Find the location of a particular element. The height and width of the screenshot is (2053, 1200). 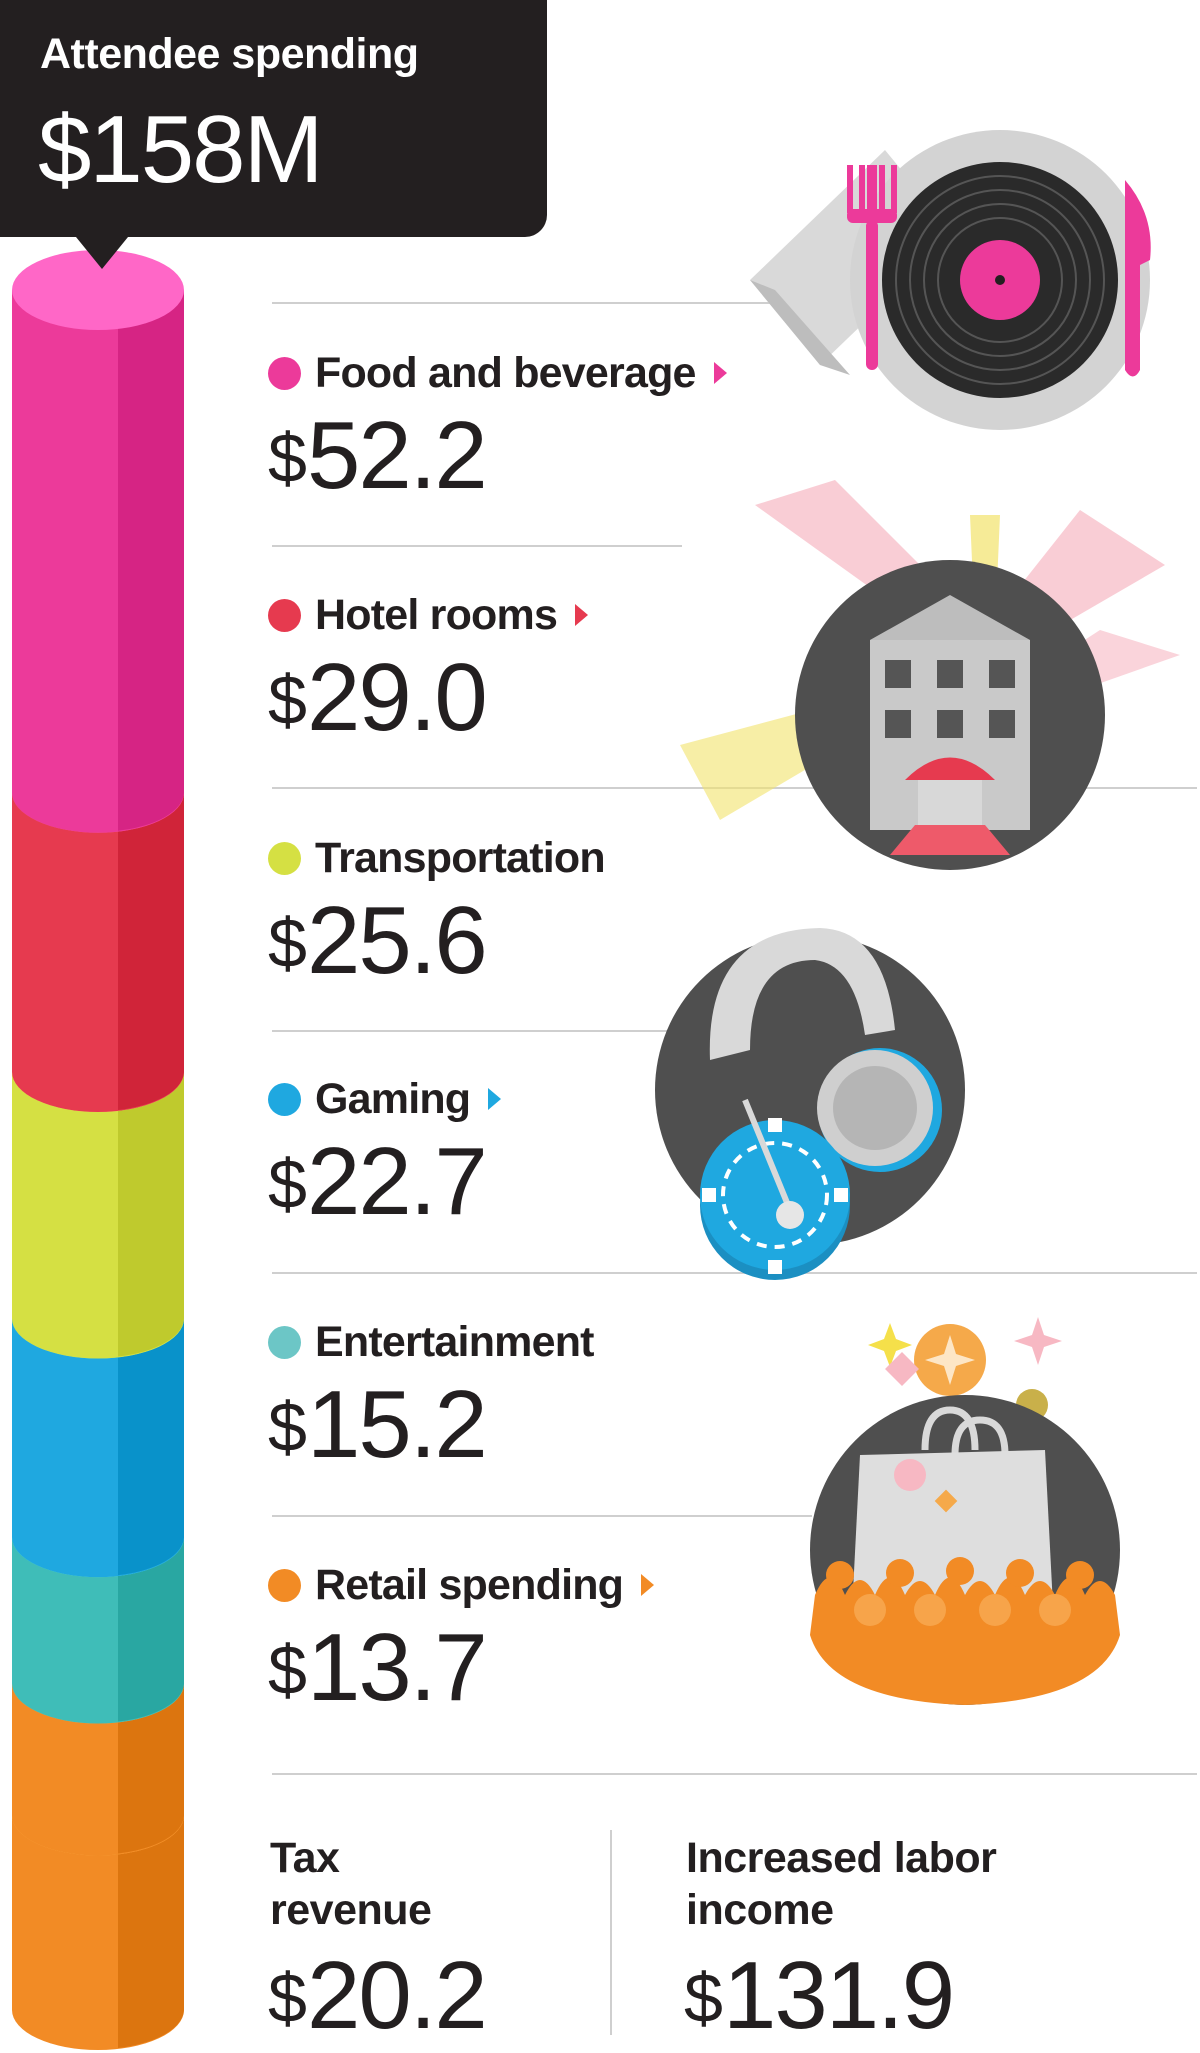

category-food-and-beverage: Food and beverage is located at coordinates (497, 373).